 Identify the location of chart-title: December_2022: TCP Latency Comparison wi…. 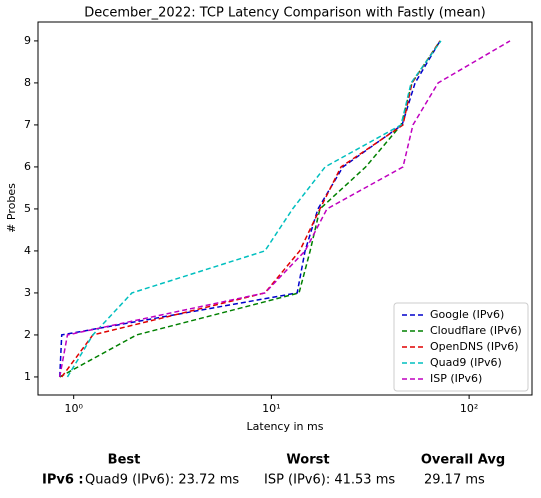
(285, 13).